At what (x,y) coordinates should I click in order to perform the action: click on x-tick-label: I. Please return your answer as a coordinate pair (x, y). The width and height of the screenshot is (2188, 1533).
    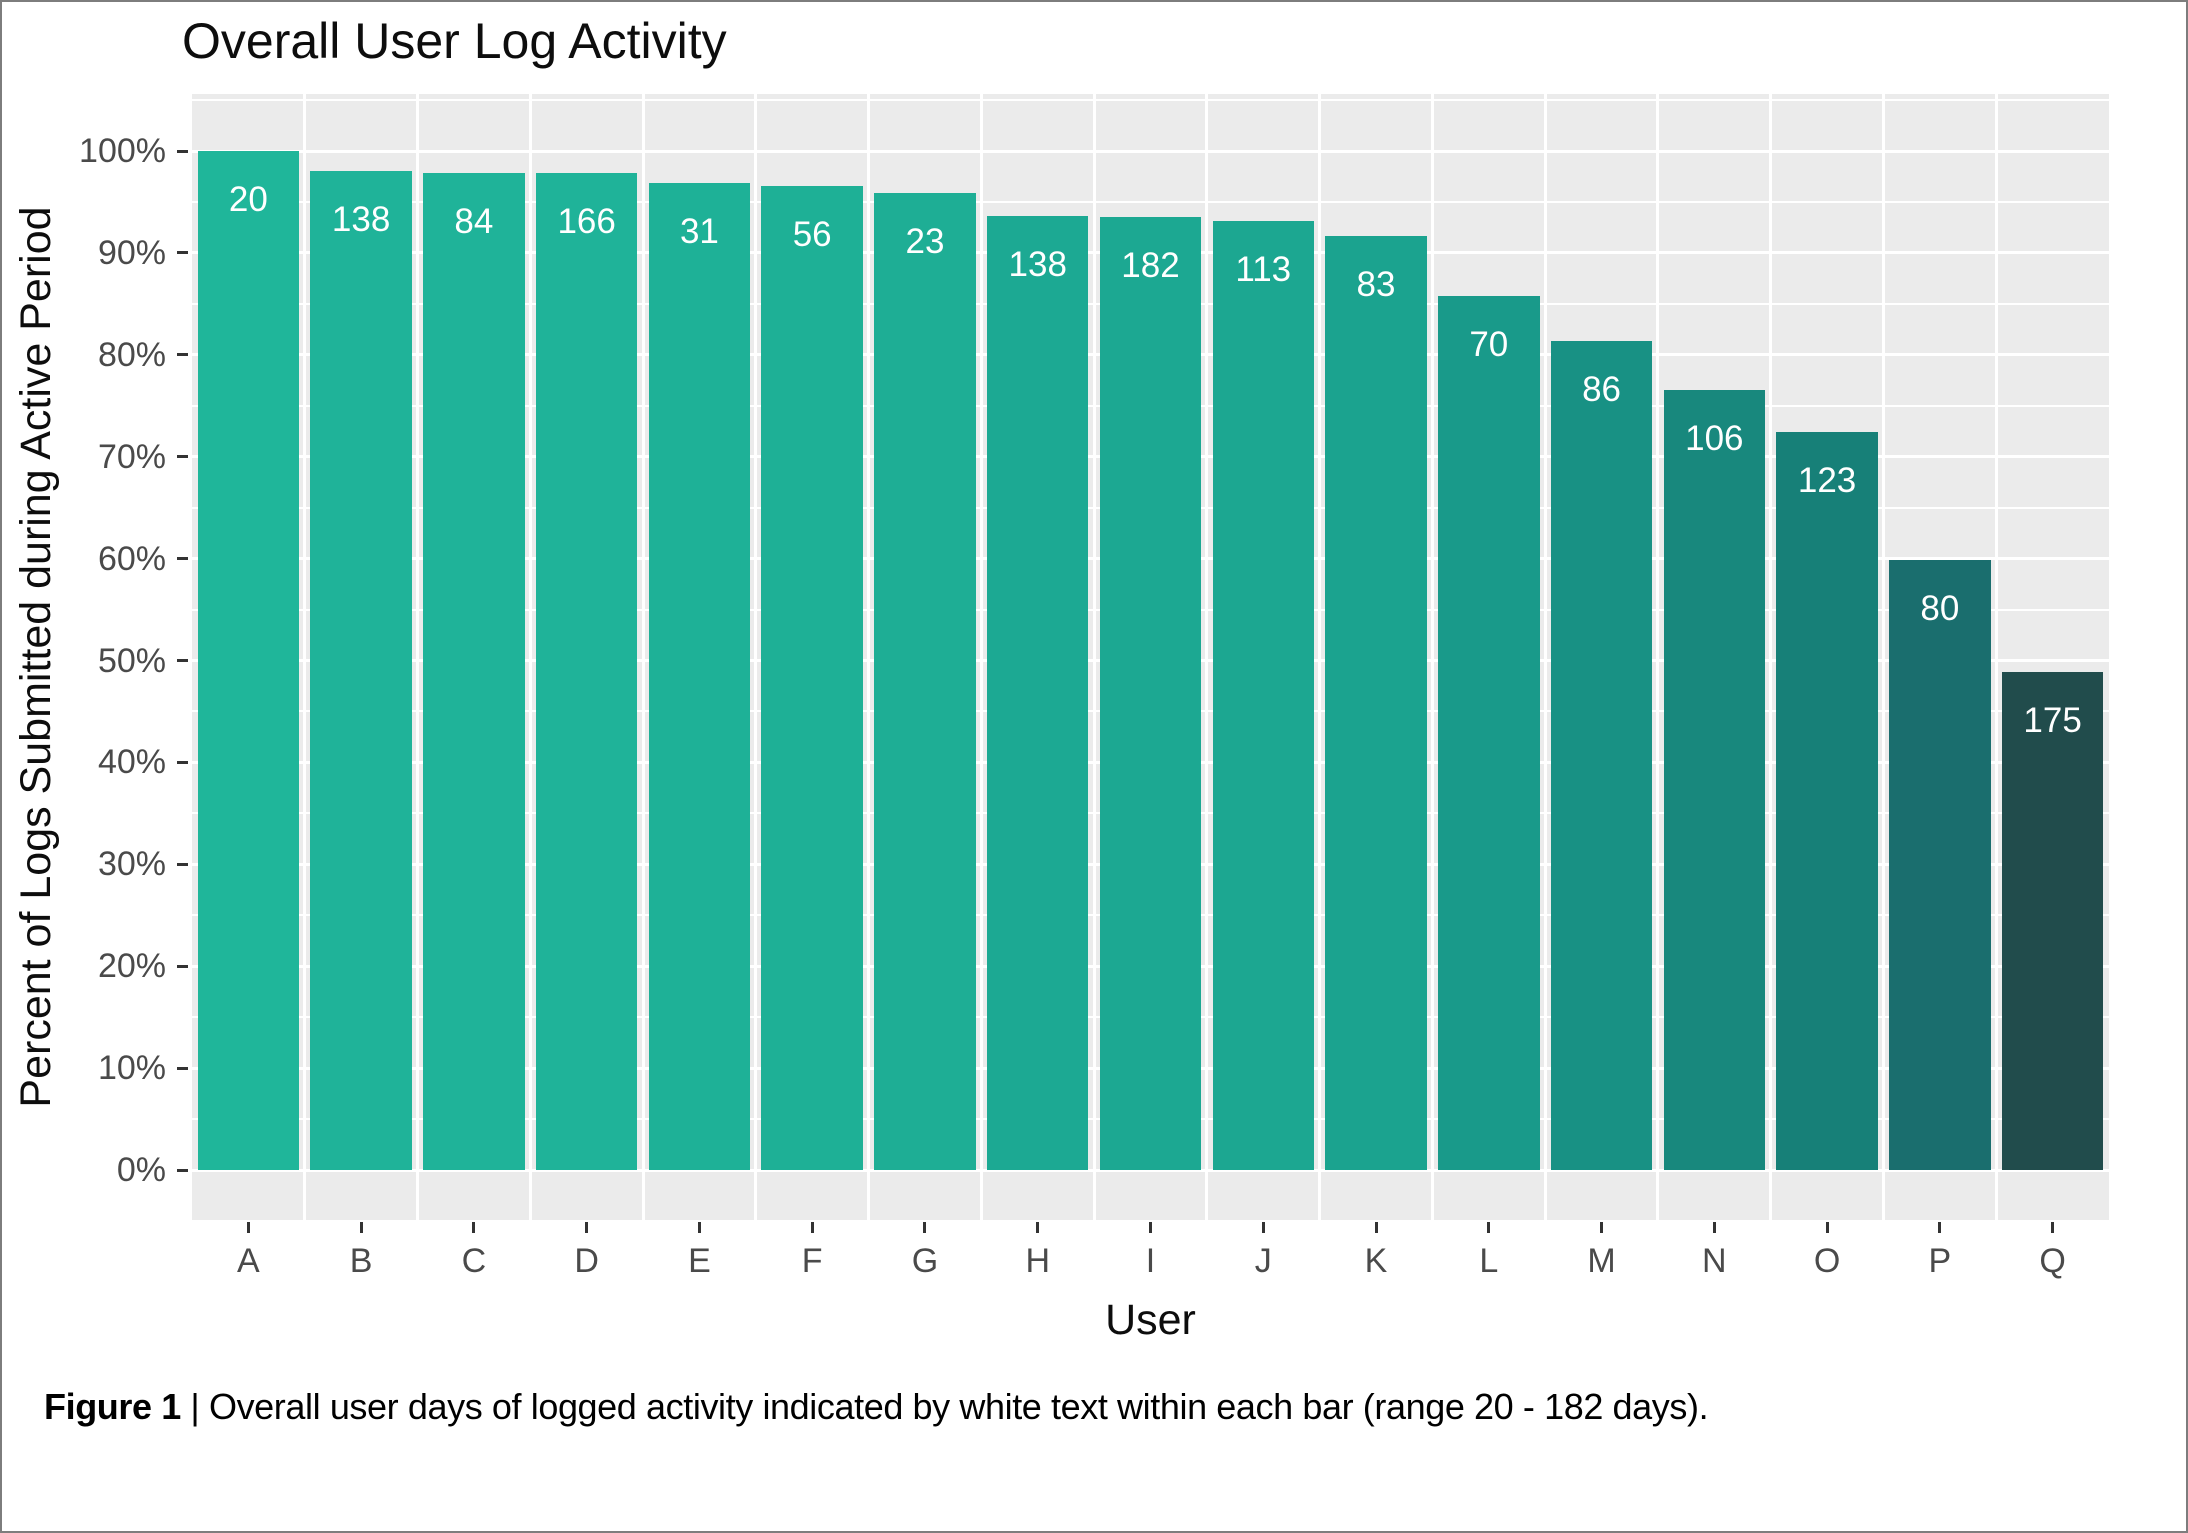
    Looking at the image, I should click on (1150, 1261).